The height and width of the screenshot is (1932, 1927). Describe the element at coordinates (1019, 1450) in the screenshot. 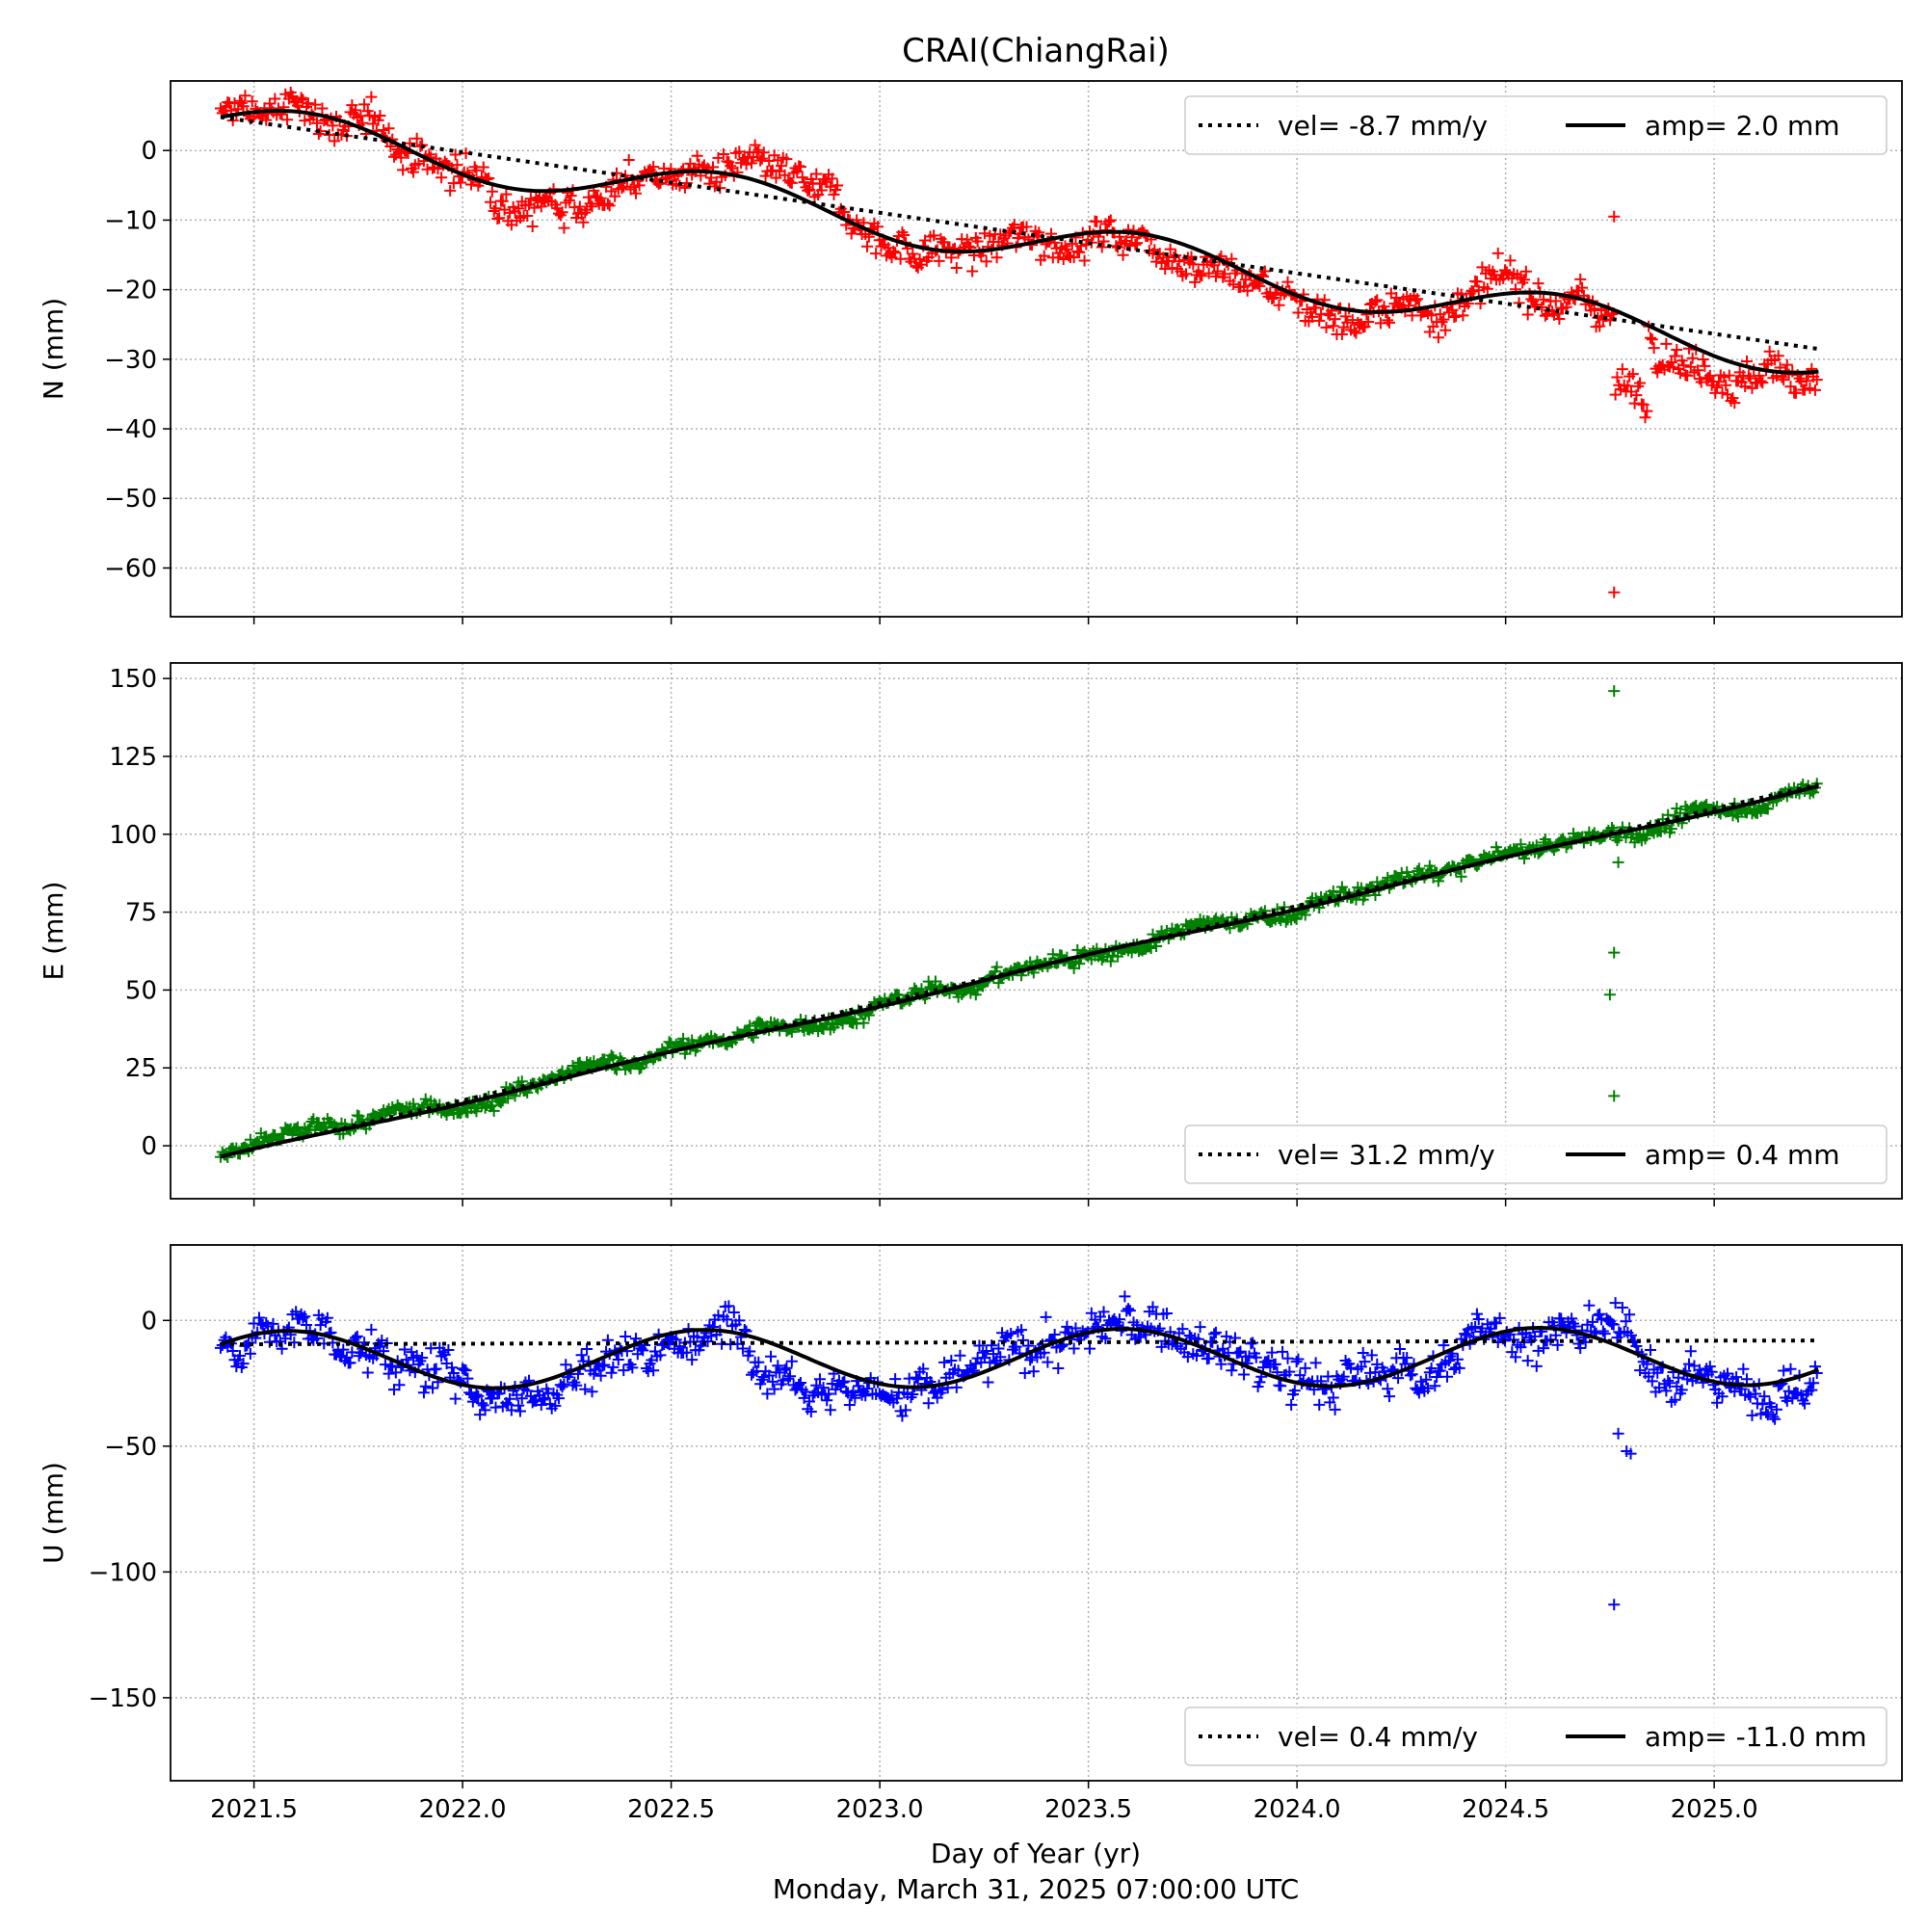

I see `scatter-series-U` at that location.